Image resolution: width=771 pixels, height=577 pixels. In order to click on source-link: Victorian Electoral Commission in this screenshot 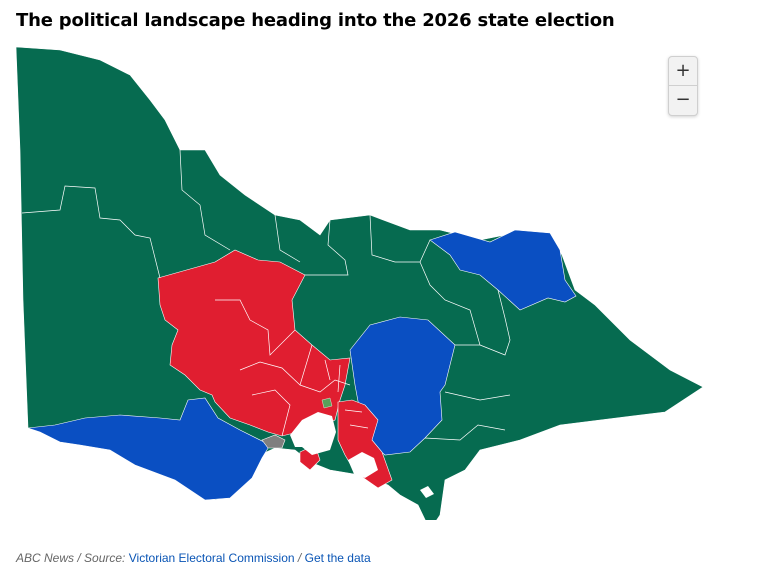, I will do `click(211, 558)`.